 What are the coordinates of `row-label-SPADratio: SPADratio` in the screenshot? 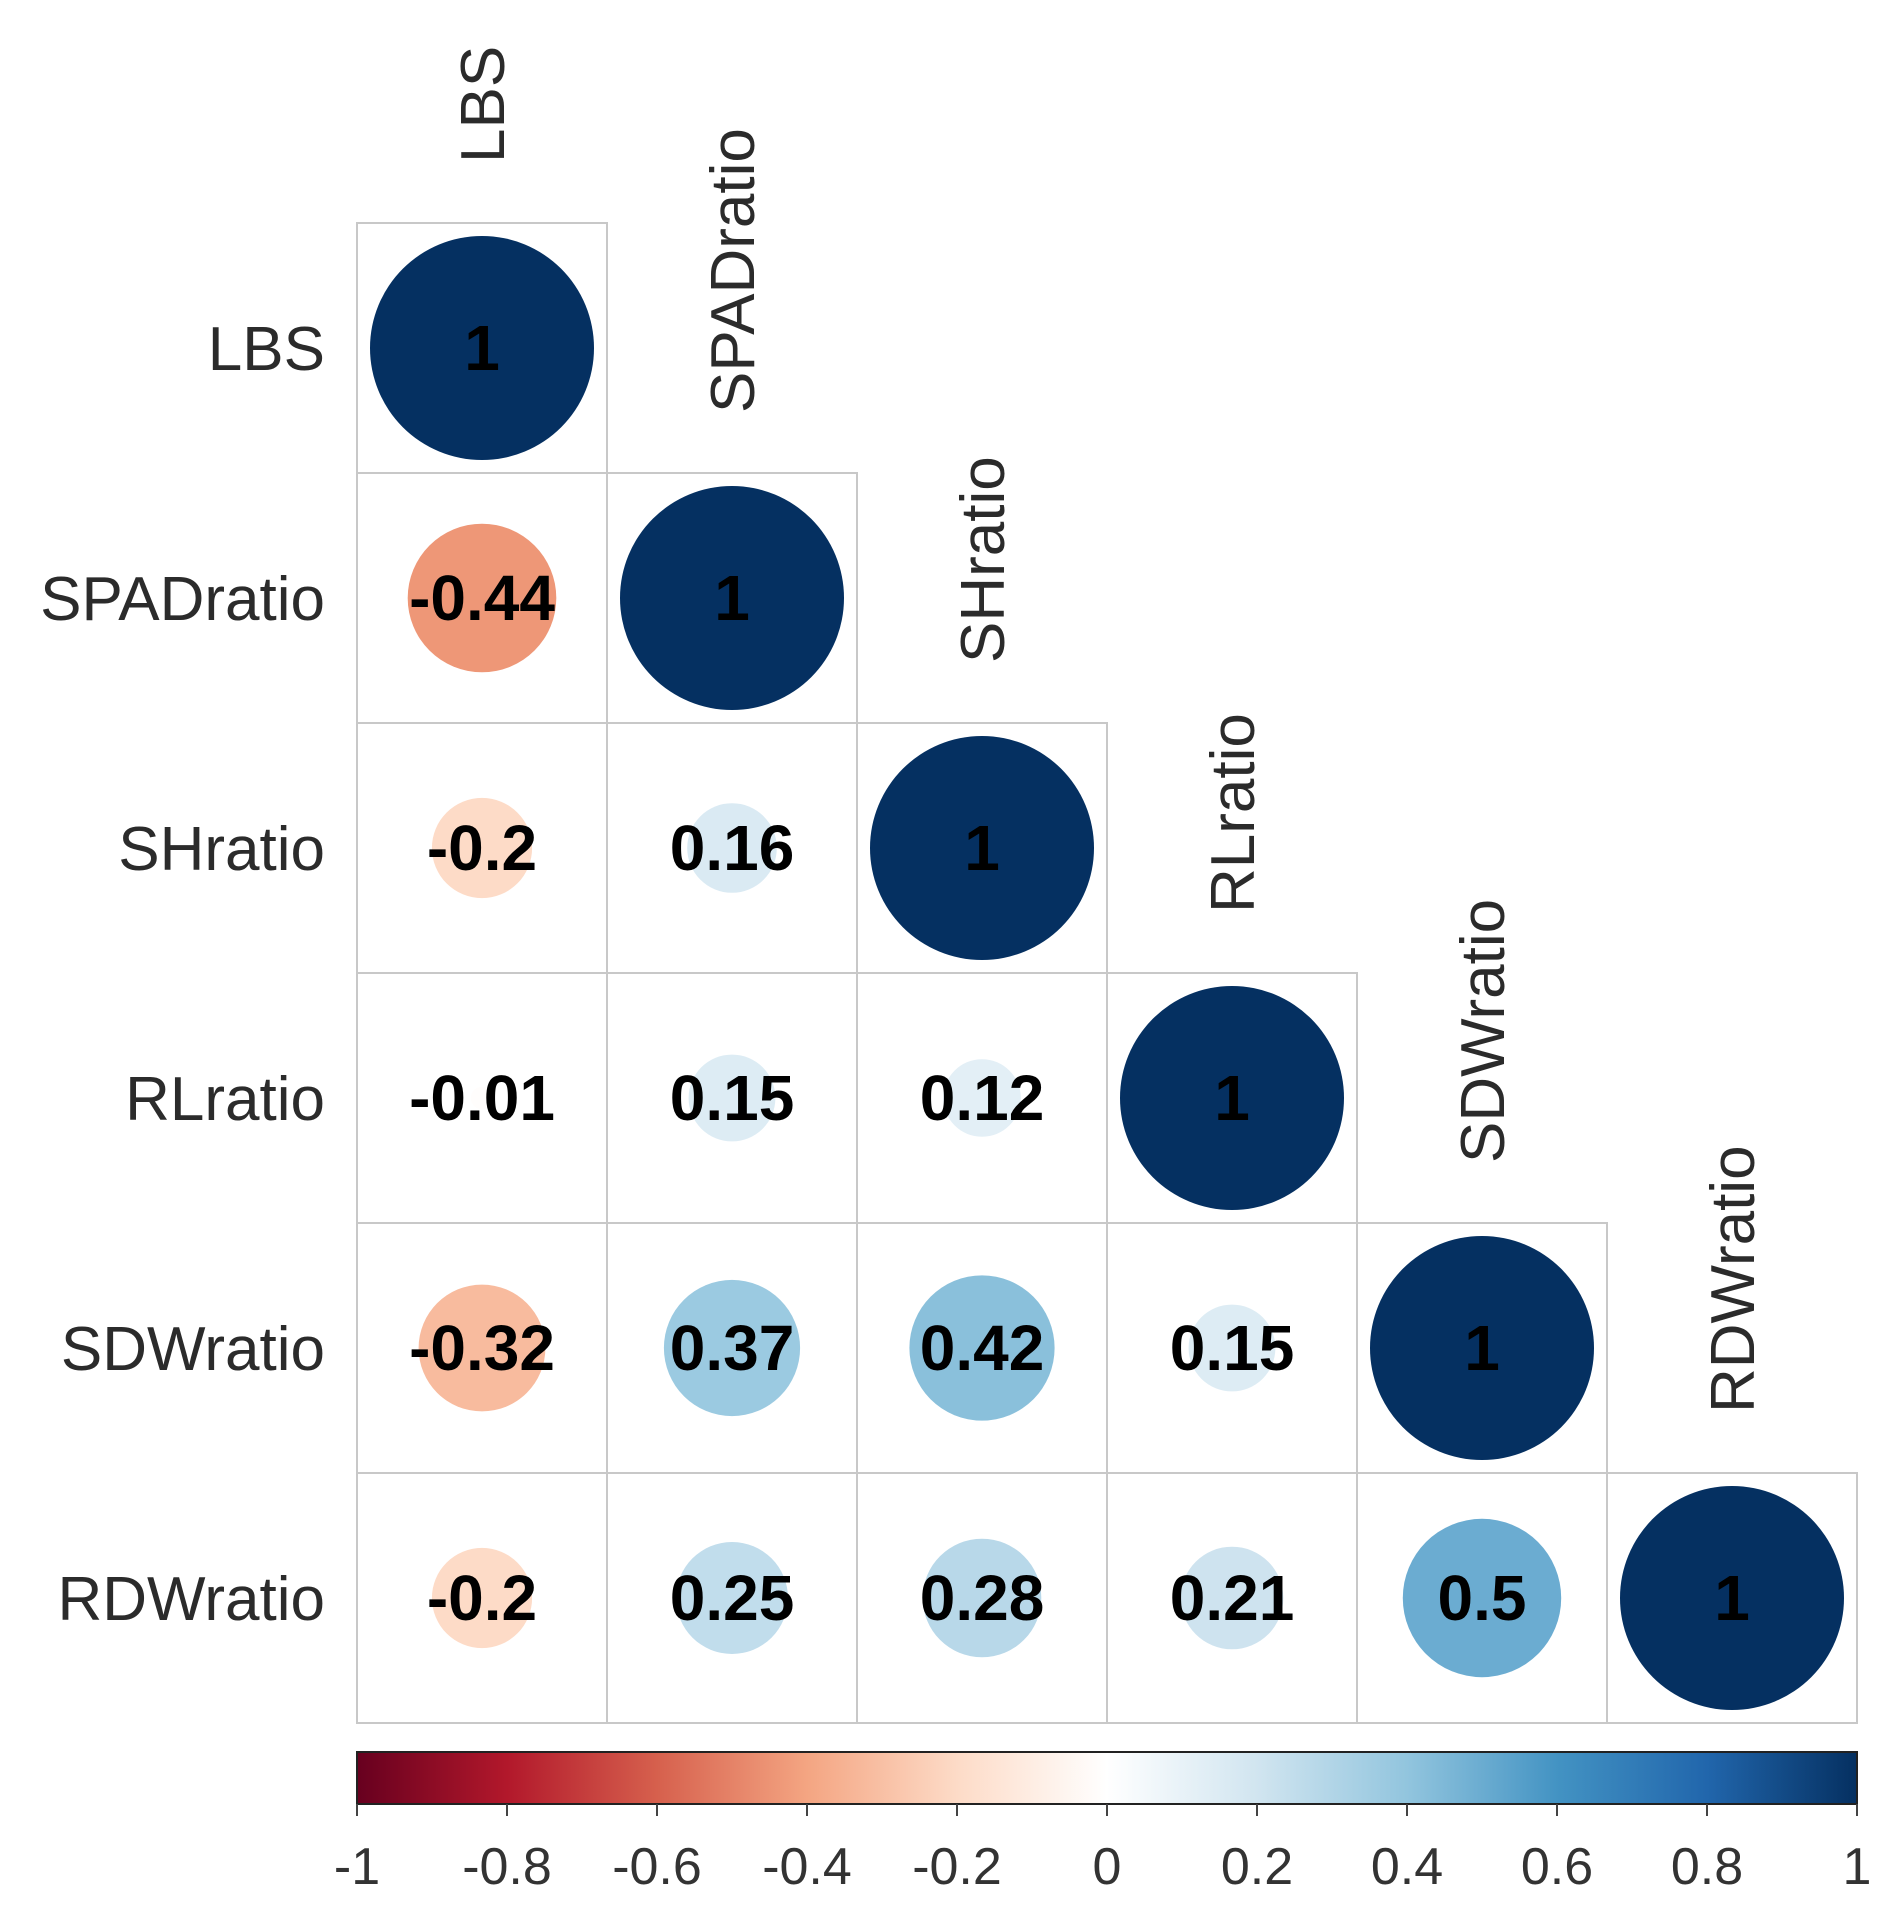 It's located at (182, 599).